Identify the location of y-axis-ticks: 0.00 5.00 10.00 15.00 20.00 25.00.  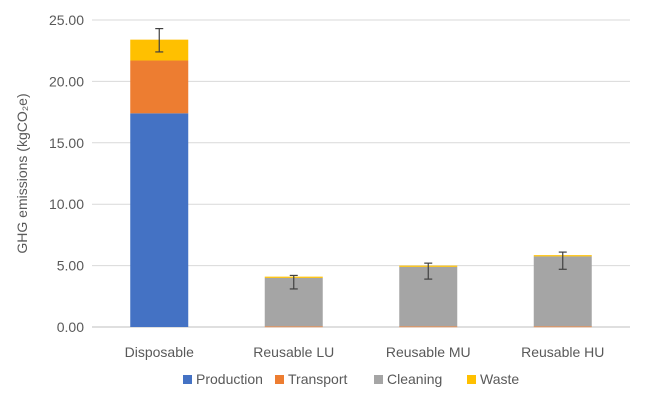
(66, 173).